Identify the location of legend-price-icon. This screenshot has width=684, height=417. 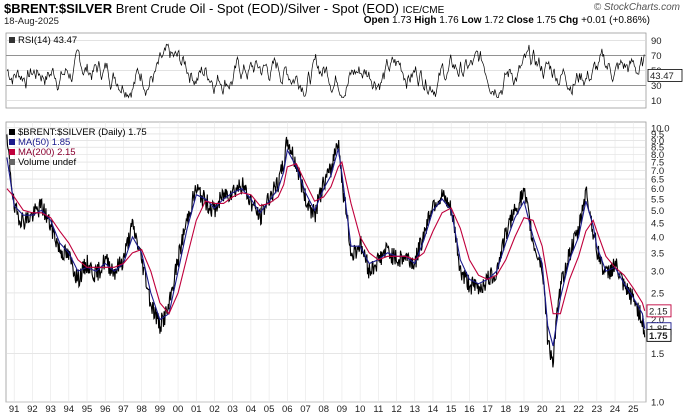
(12, 132).